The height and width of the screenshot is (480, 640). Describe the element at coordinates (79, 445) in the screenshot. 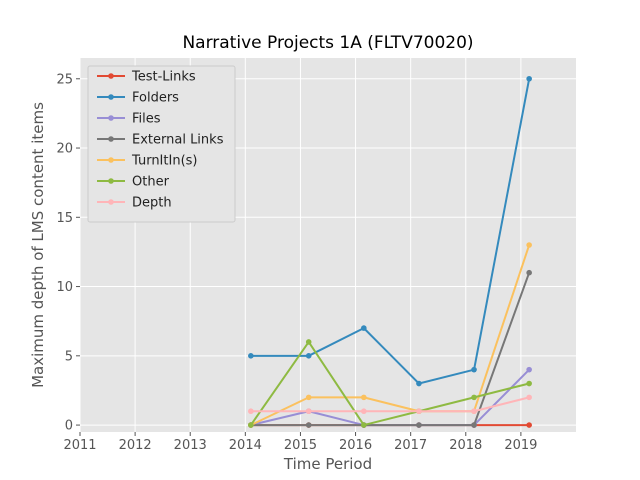

I see `x-tick-label: 2011` at that location.